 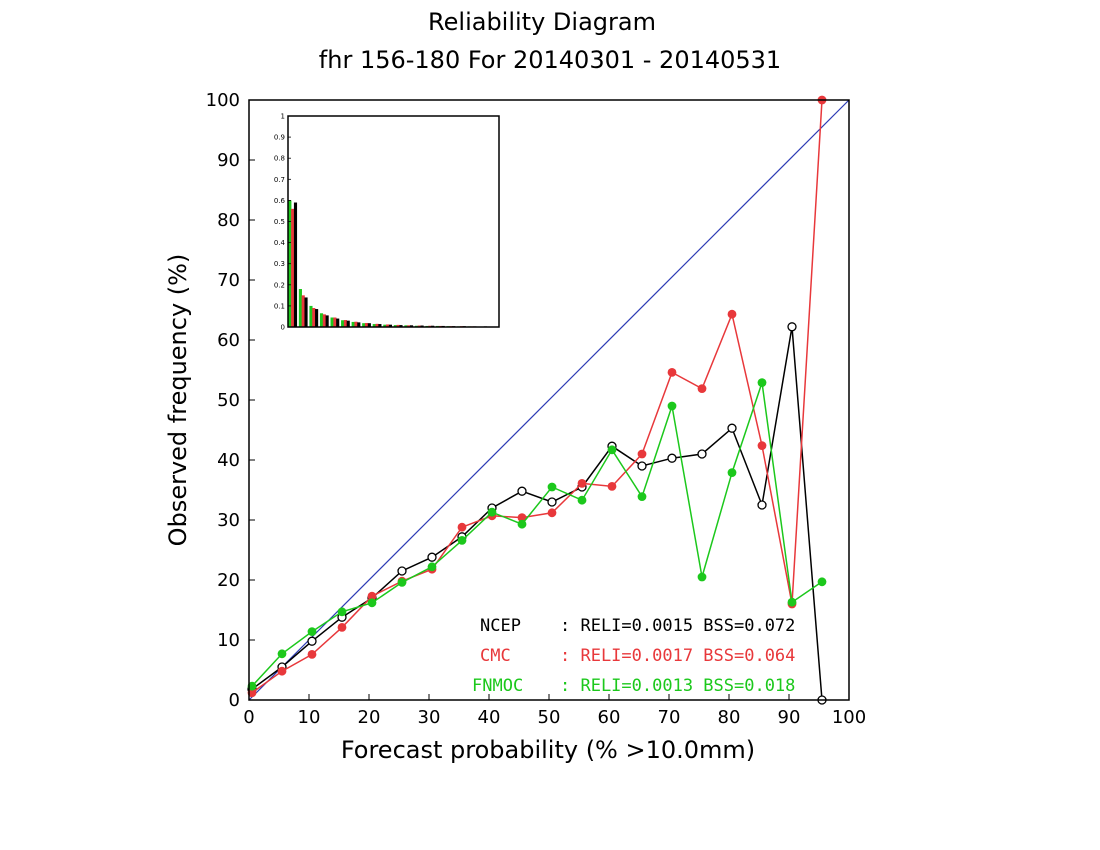 I want to click on x-tick-label: 30, so click(x=429, y=717).